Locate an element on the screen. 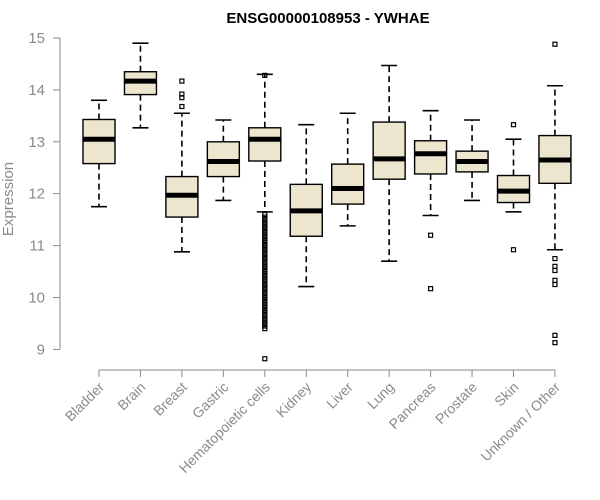 The height and width of the screenshot is (500, 600). box-gastric is located at coordinates (223, 160).